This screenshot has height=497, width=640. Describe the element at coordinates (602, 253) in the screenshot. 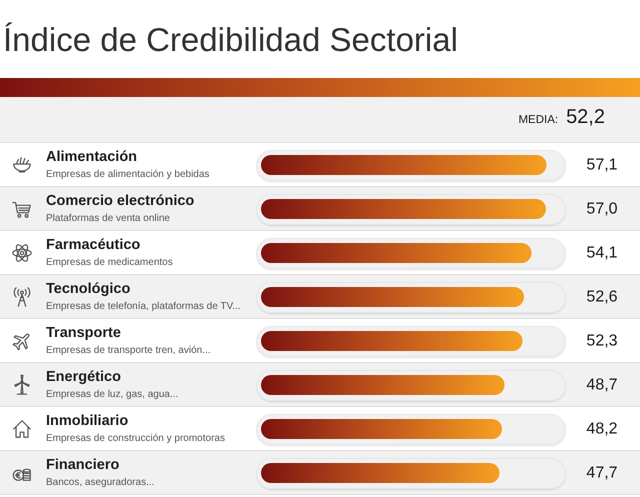

I see `data-label: 54,1` at that location.